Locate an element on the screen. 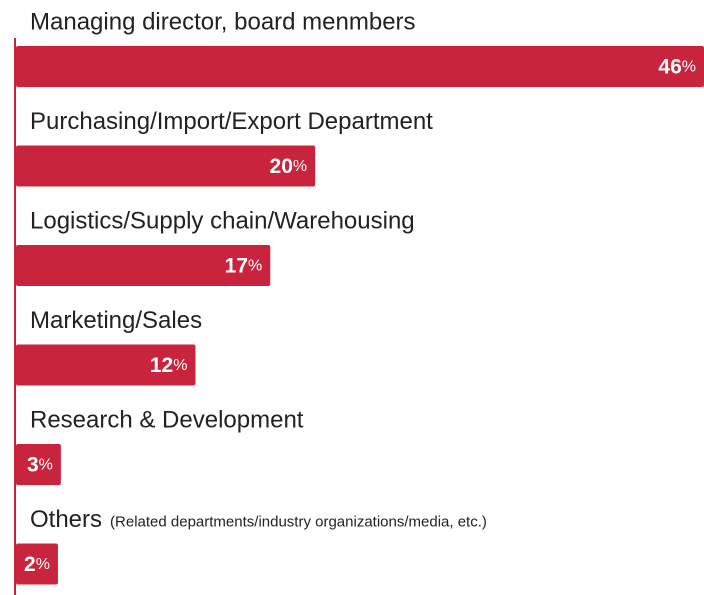  category-label: Marketing/Sales is located at coordinates (116, 320).